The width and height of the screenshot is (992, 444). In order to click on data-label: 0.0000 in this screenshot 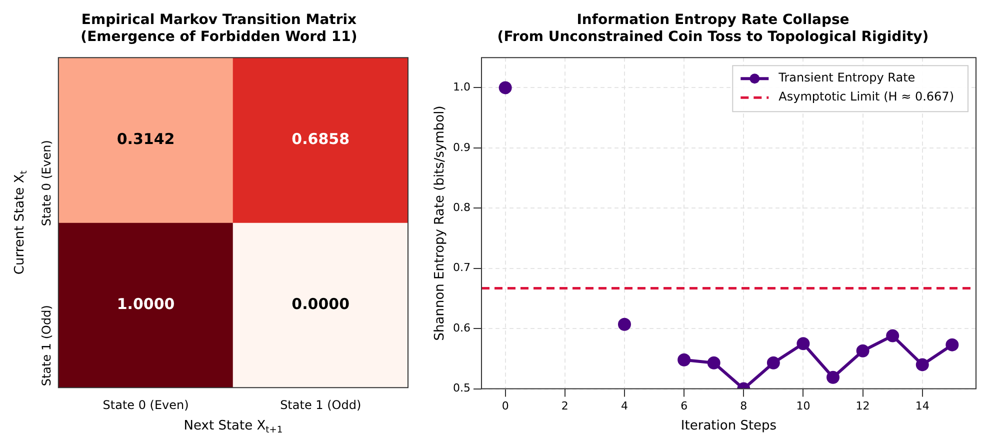, I will do `click(321, 303)`.